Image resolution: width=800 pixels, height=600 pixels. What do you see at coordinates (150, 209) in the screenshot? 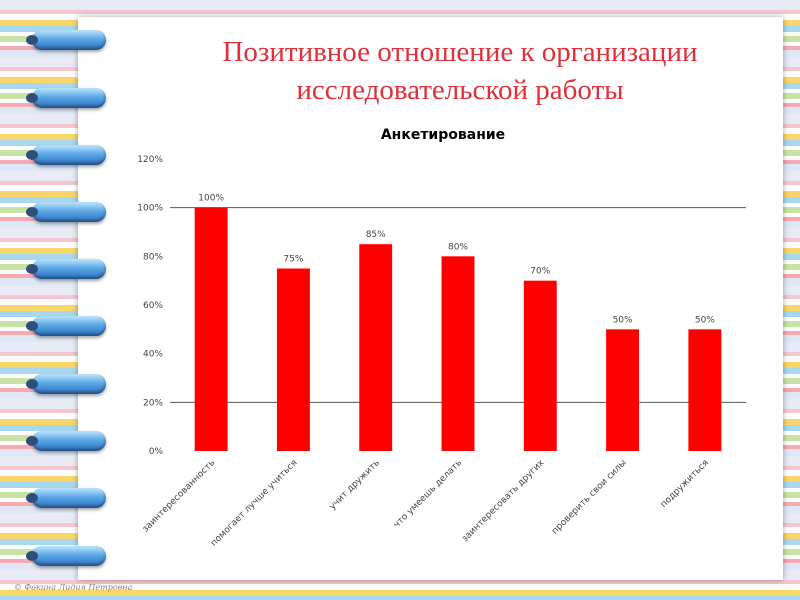
I see `y-tick-label: 100%` at bounding box center [150, 209].